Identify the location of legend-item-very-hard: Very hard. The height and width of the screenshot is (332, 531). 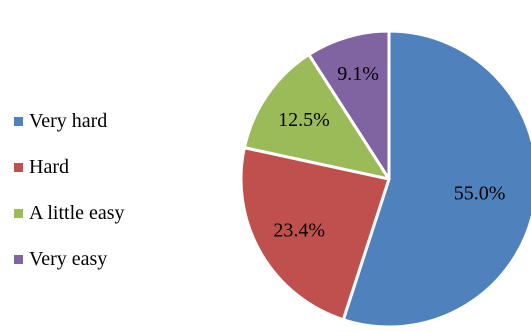
(114, 121).